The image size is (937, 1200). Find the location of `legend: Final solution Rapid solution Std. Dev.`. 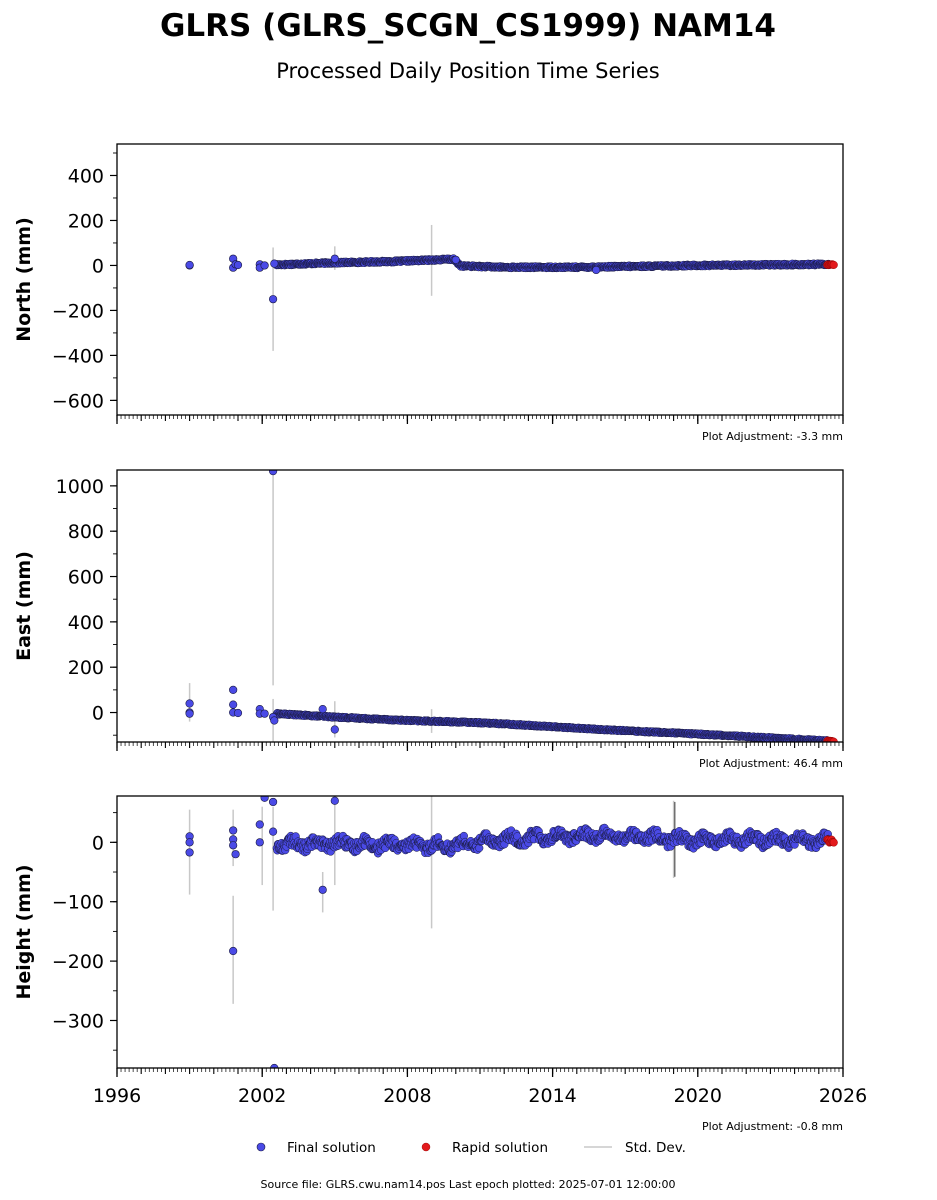

legend: Final solution Rapid solution Std. Dev. is located at coordinates (471, 1148).